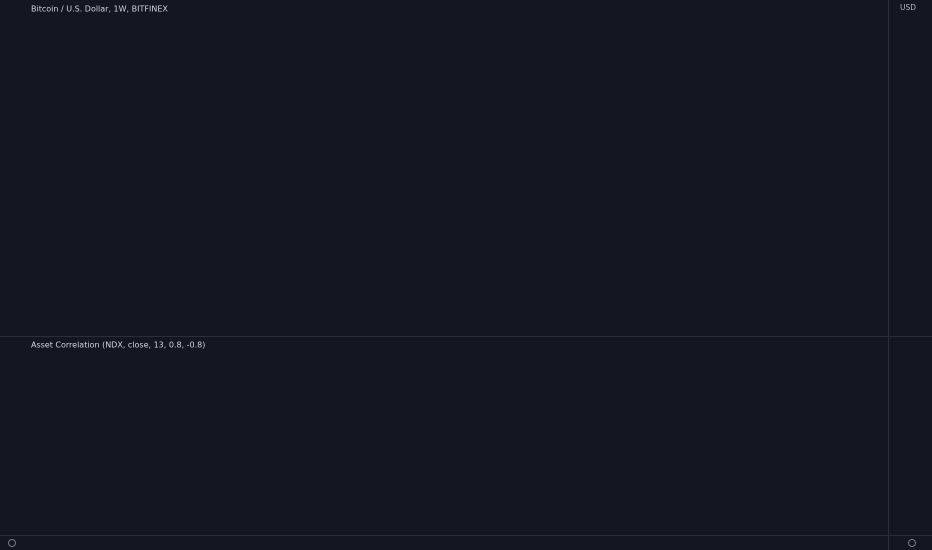 The height and width of the screenshot is (550, 932). What do you see at coordinates (99, 9) in the screenshot?
I see `chart-title: Bitcoin / U.S. Dollar, 1W, BITFINEX` at bounding box center [99, 9].